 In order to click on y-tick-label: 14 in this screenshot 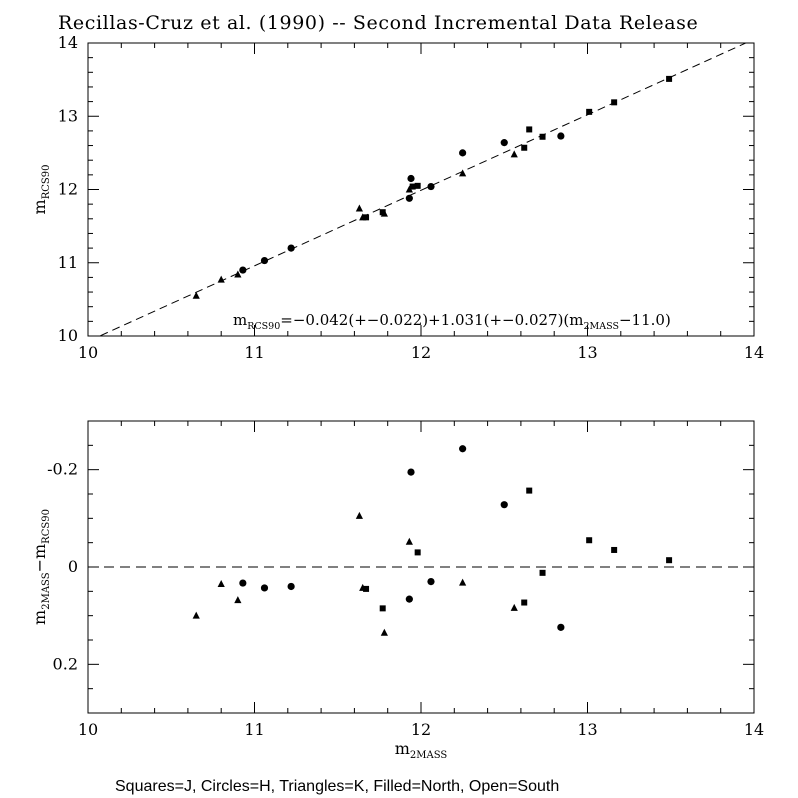, I will do `click(68, 42)`.